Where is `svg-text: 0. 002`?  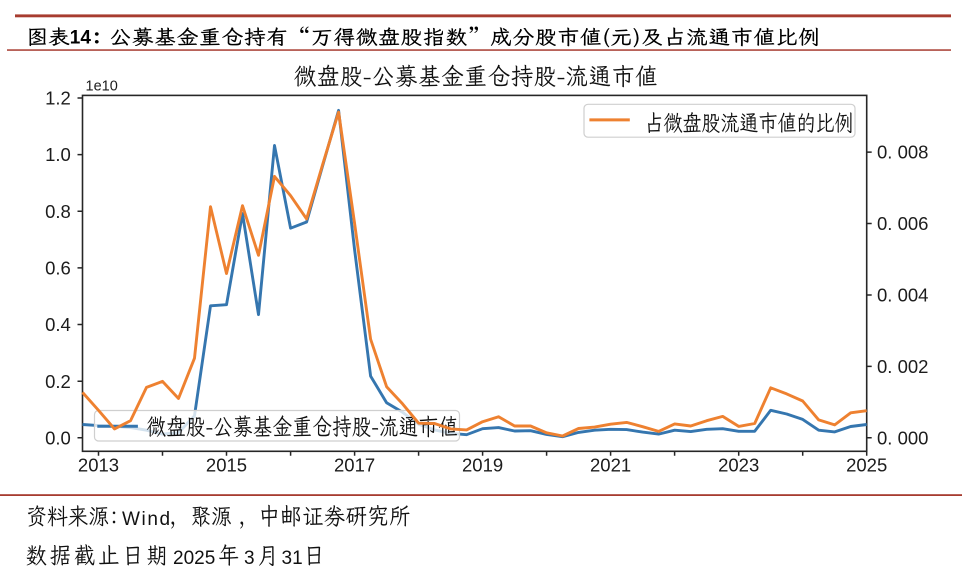
svg-text: 0. 002 is located at coordinates (902, 366).